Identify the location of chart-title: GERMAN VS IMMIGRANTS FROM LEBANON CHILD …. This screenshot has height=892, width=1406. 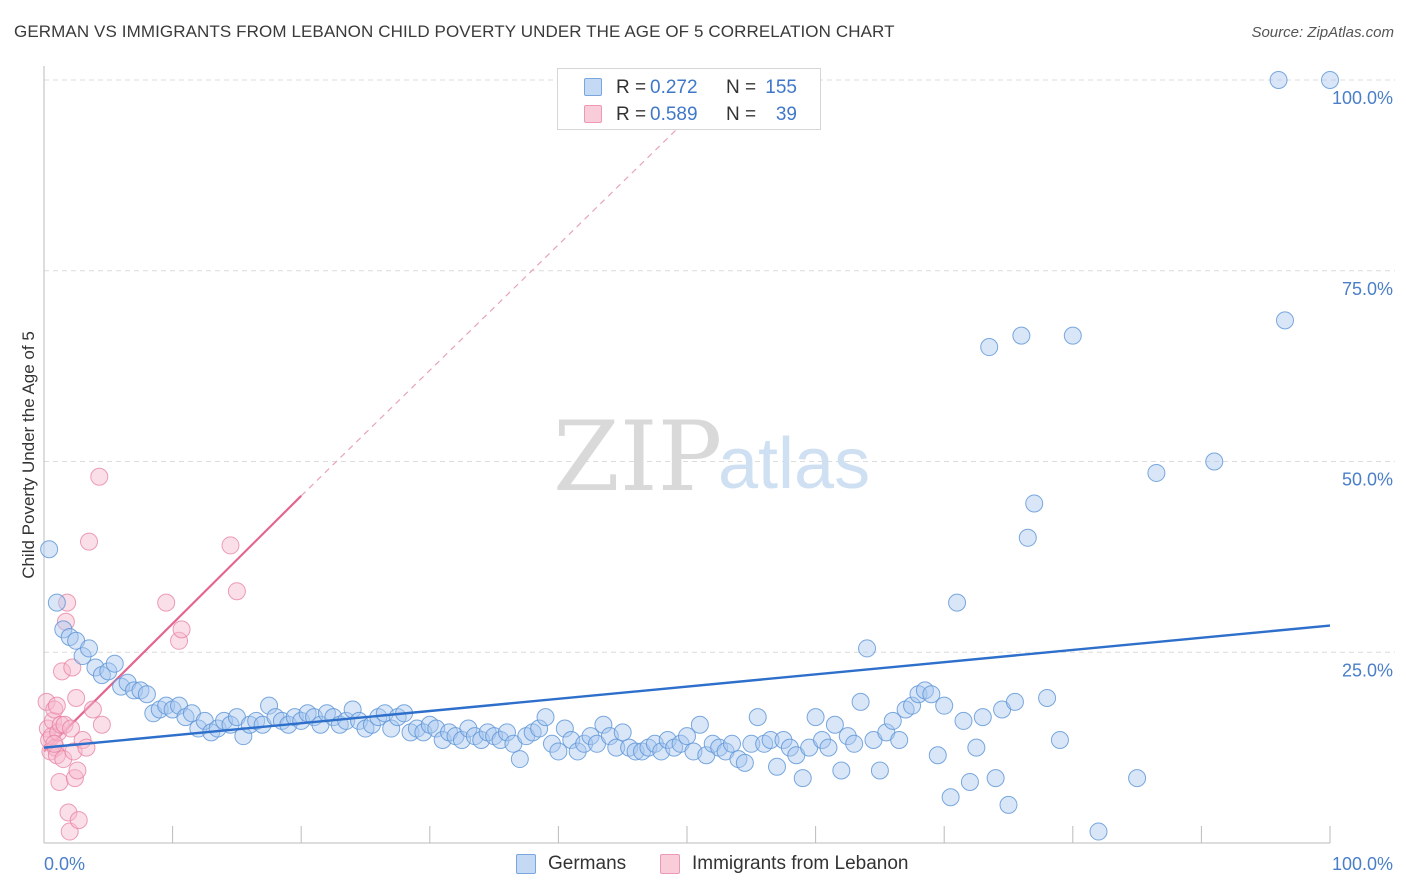
(454, 31).